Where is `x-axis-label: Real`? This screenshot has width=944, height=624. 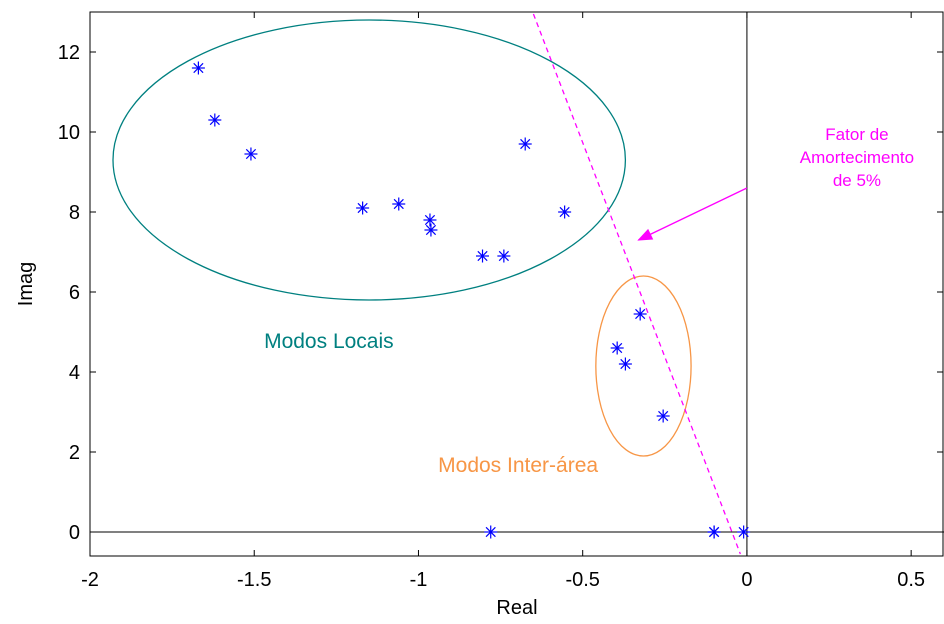 x-axis-label: Real is located at coordinates (516, 608).